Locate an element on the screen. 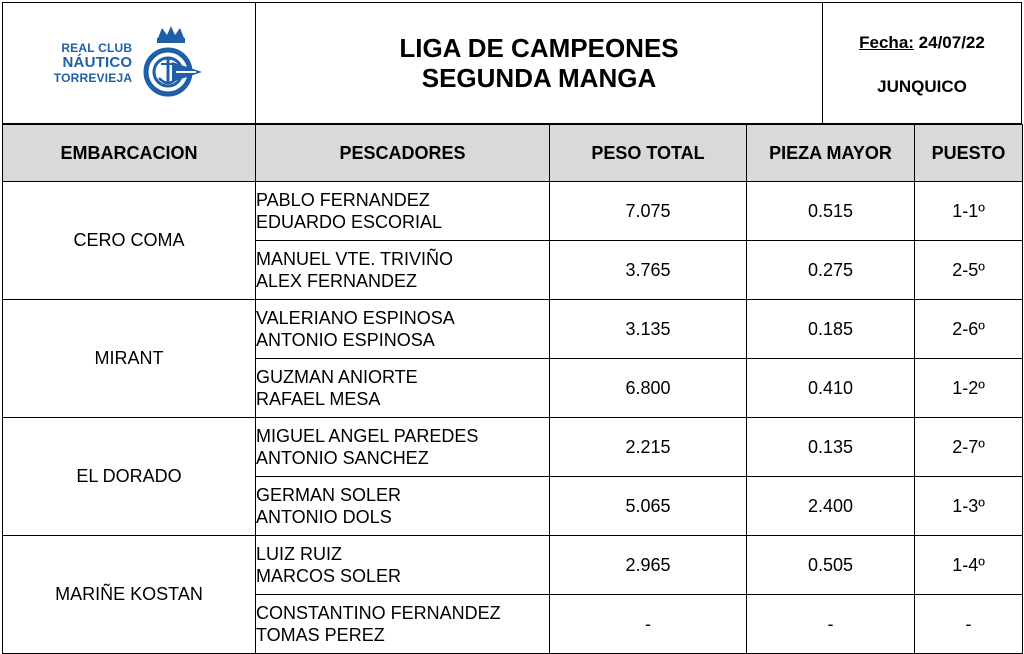 This screenshot has width=1024, height=654. club-name-line3: TORREVIEJA is located at coordinates (93, 78).